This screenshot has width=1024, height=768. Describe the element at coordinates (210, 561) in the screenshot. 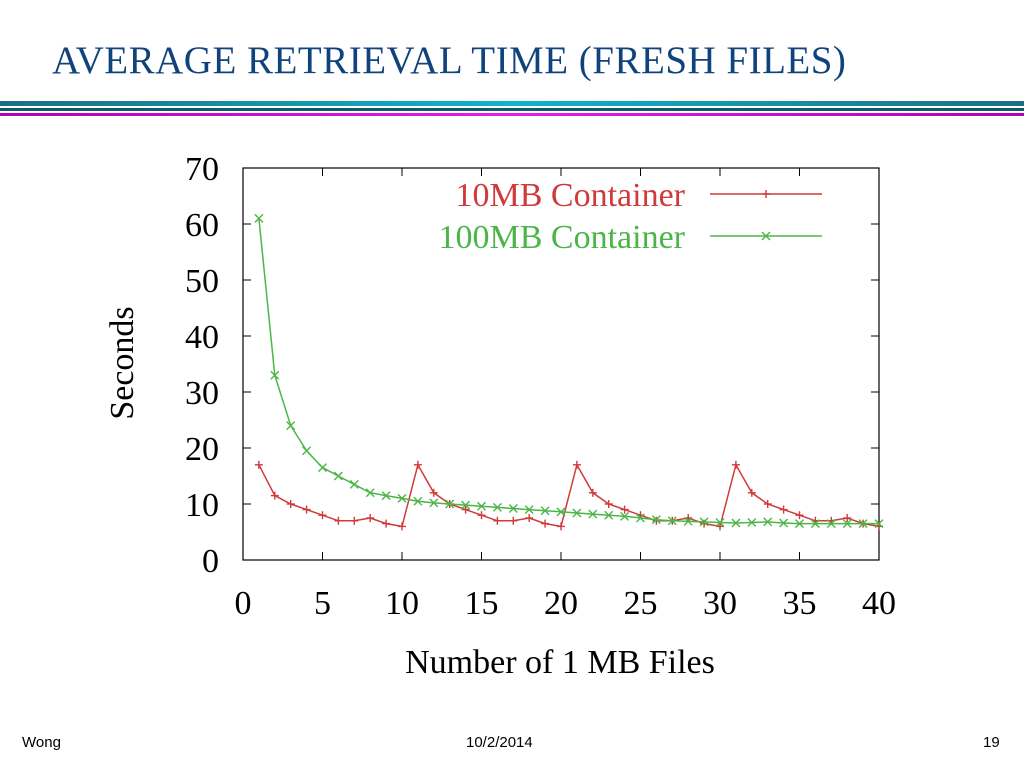

I see `y-tick-label: 0` at that location.